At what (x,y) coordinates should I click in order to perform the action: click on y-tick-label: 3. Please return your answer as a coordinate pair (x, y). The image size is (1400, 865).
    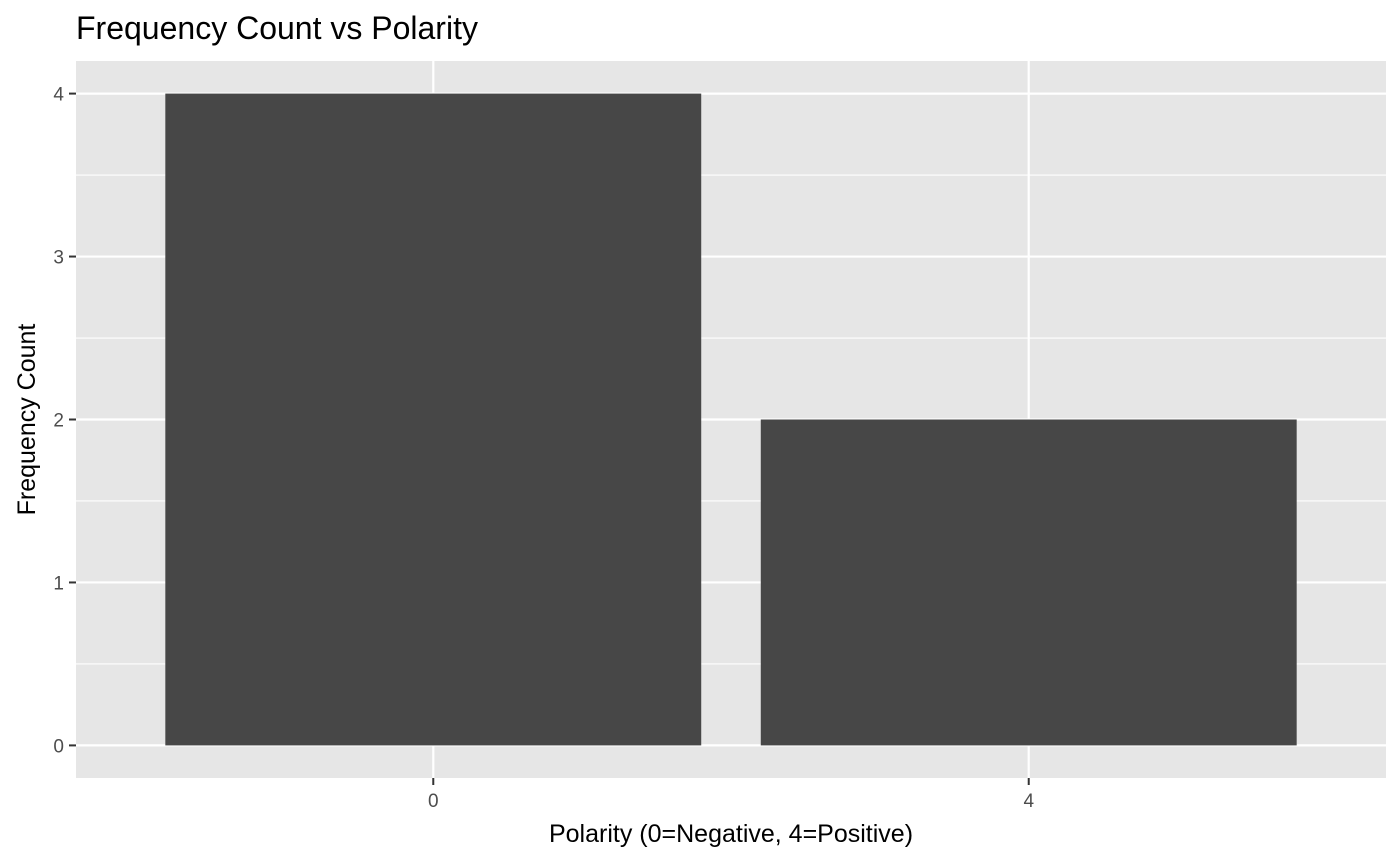
    Looking at the image, I should click on (58, 258).